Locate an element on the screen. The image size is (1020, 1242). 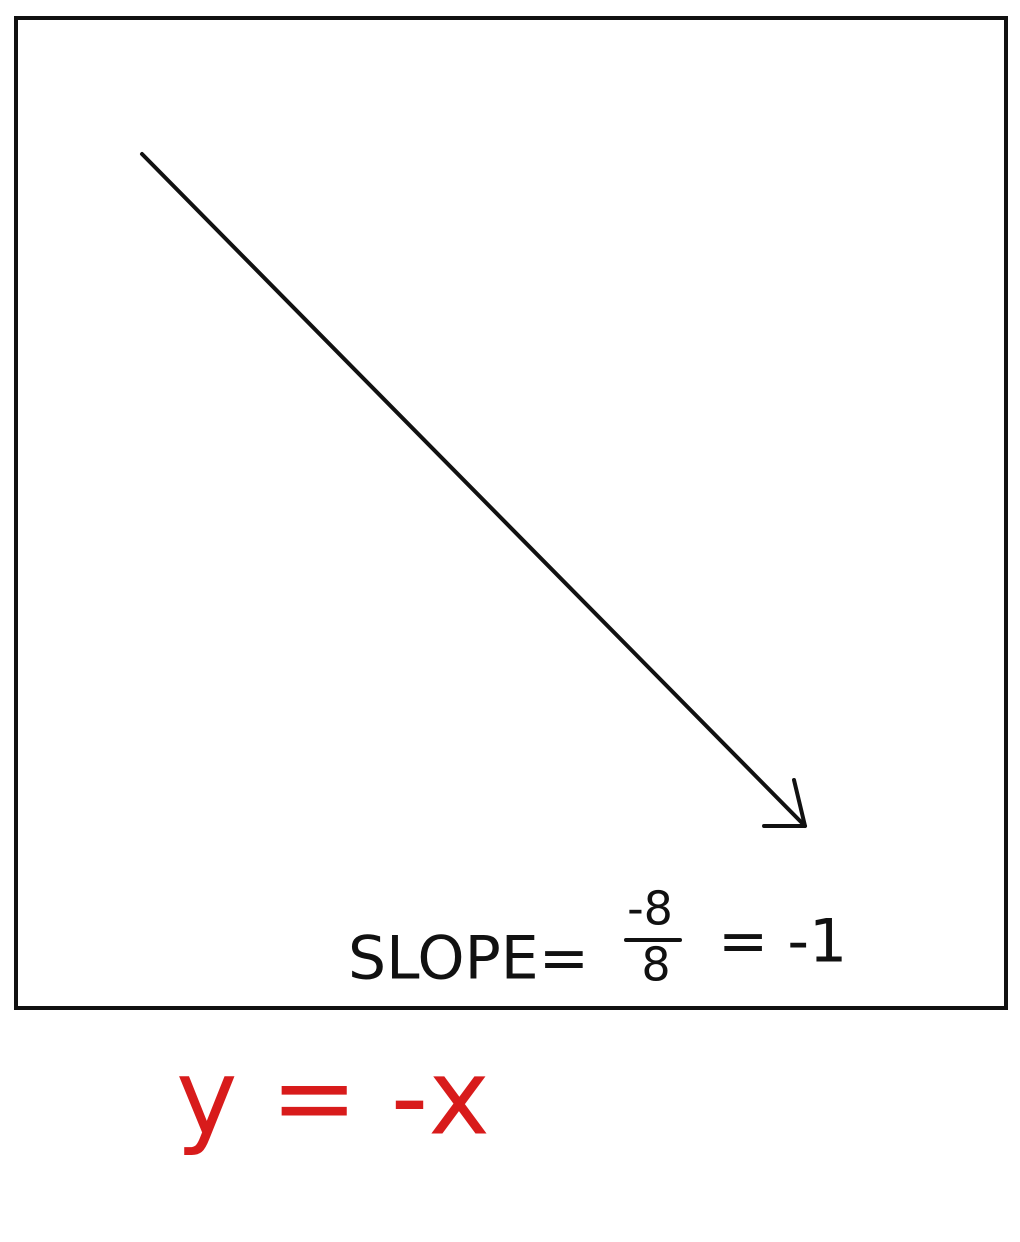
fraction-numerator: -8 is located at coordinates (650, 909).